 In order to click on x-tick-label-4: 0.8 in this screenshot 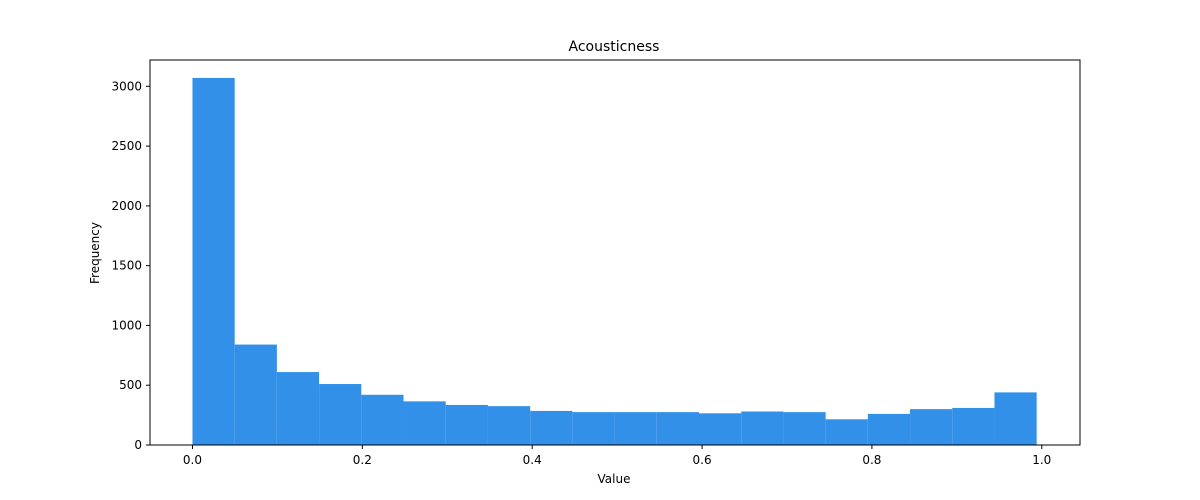, I will do `click(871, 460)`.